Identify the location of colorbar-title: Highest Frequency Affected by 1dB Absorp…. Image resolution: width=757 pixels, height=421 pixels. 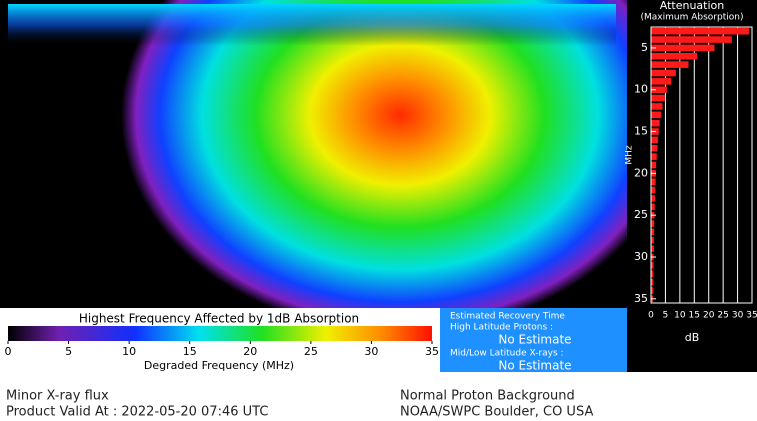
(219, 319).